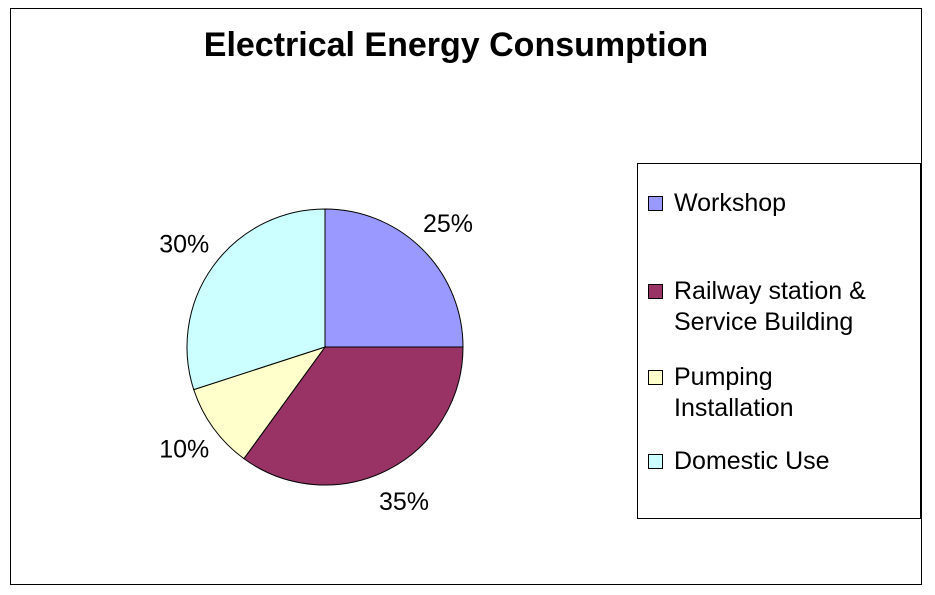 Image resolution: width=935 pixels, height=595 pixels. Describe the element at coordinates (260, 403) in the screenshot. I see `pie-slice-pumping-installation` at that location.